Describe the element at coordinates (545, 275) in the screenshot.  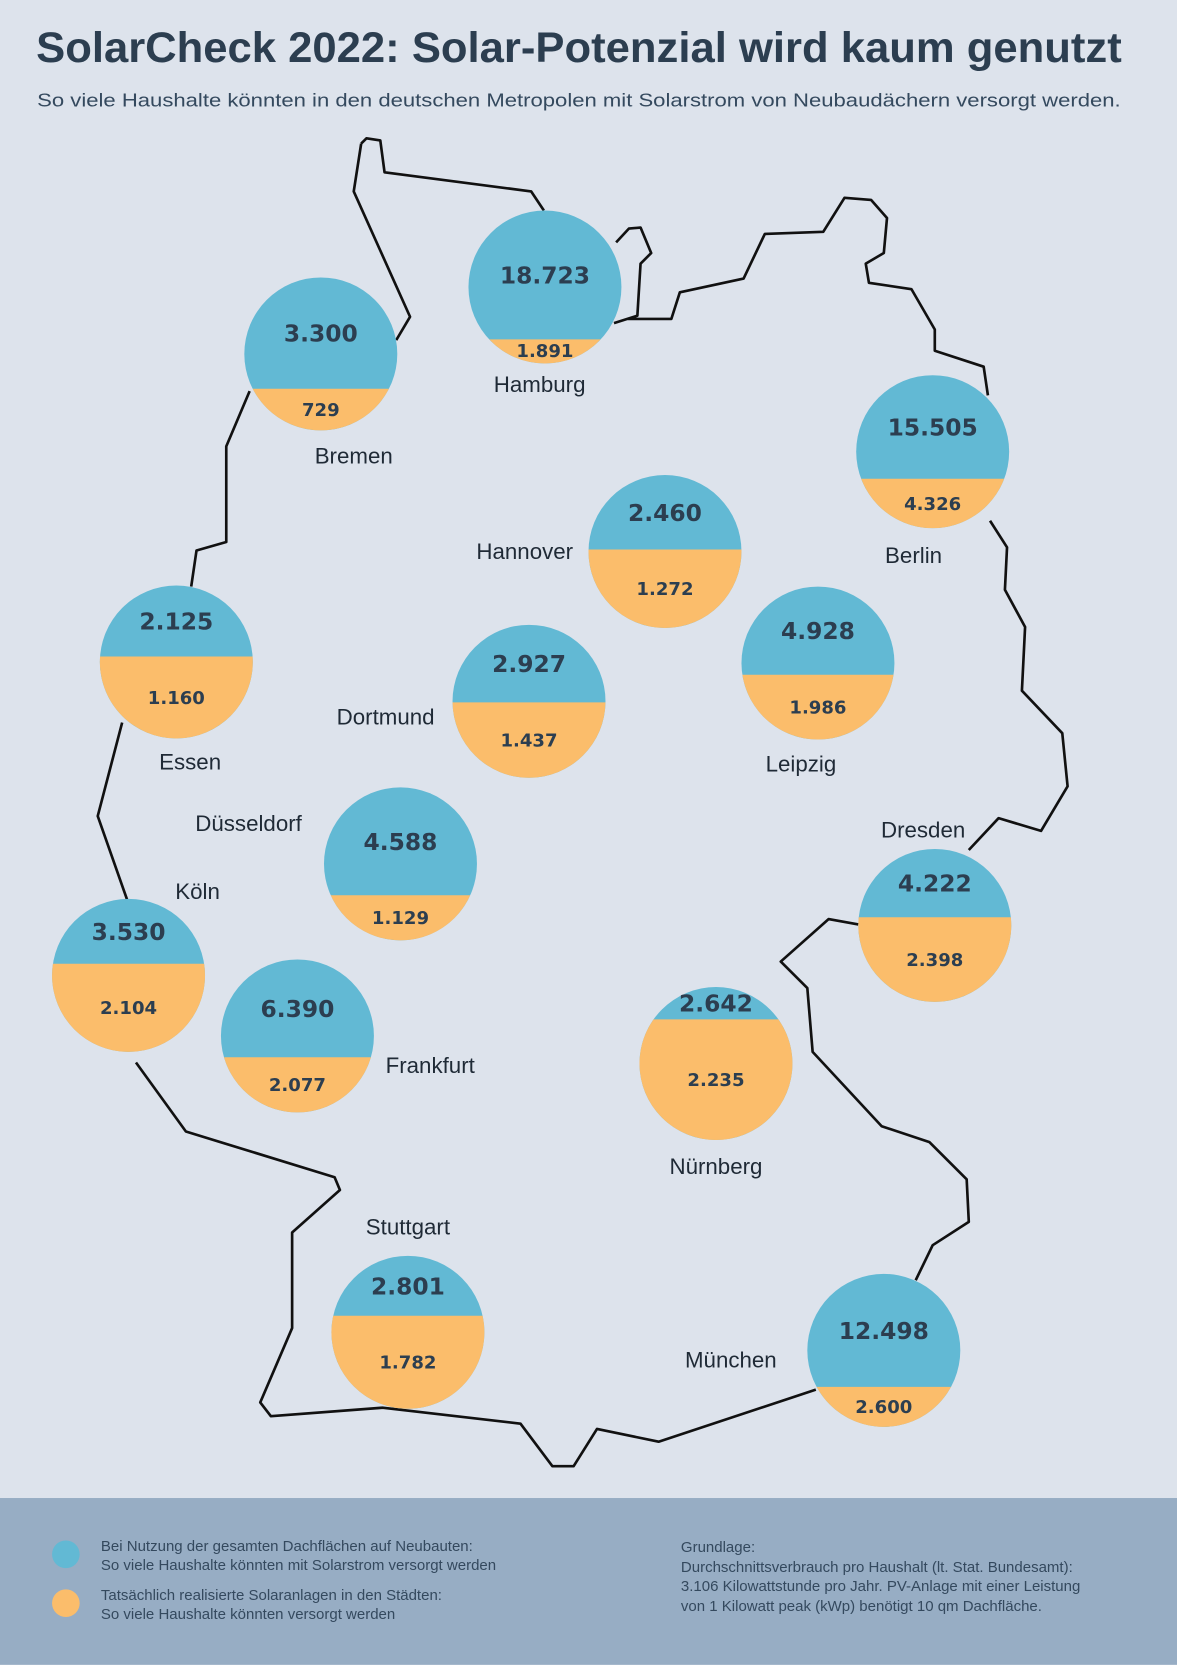
I see `potential-label: 18.723` at that location.